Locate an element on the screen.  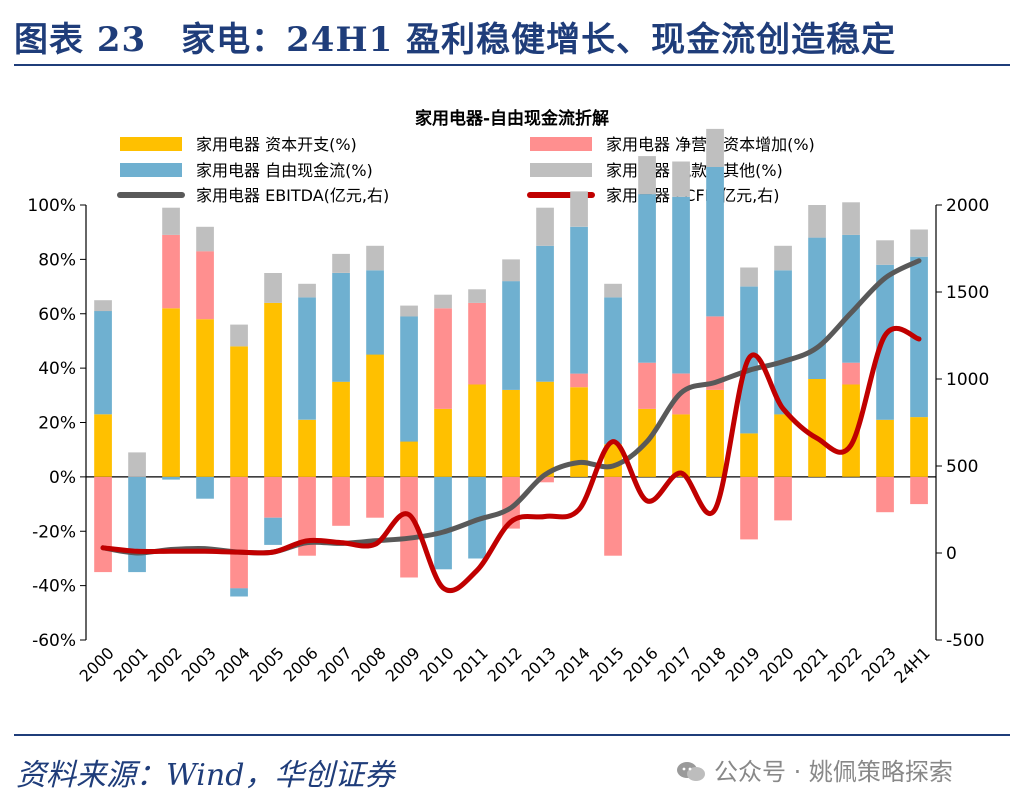
legend-item: 家用电器 资本开支(%) is located at coordinates (238, 144).